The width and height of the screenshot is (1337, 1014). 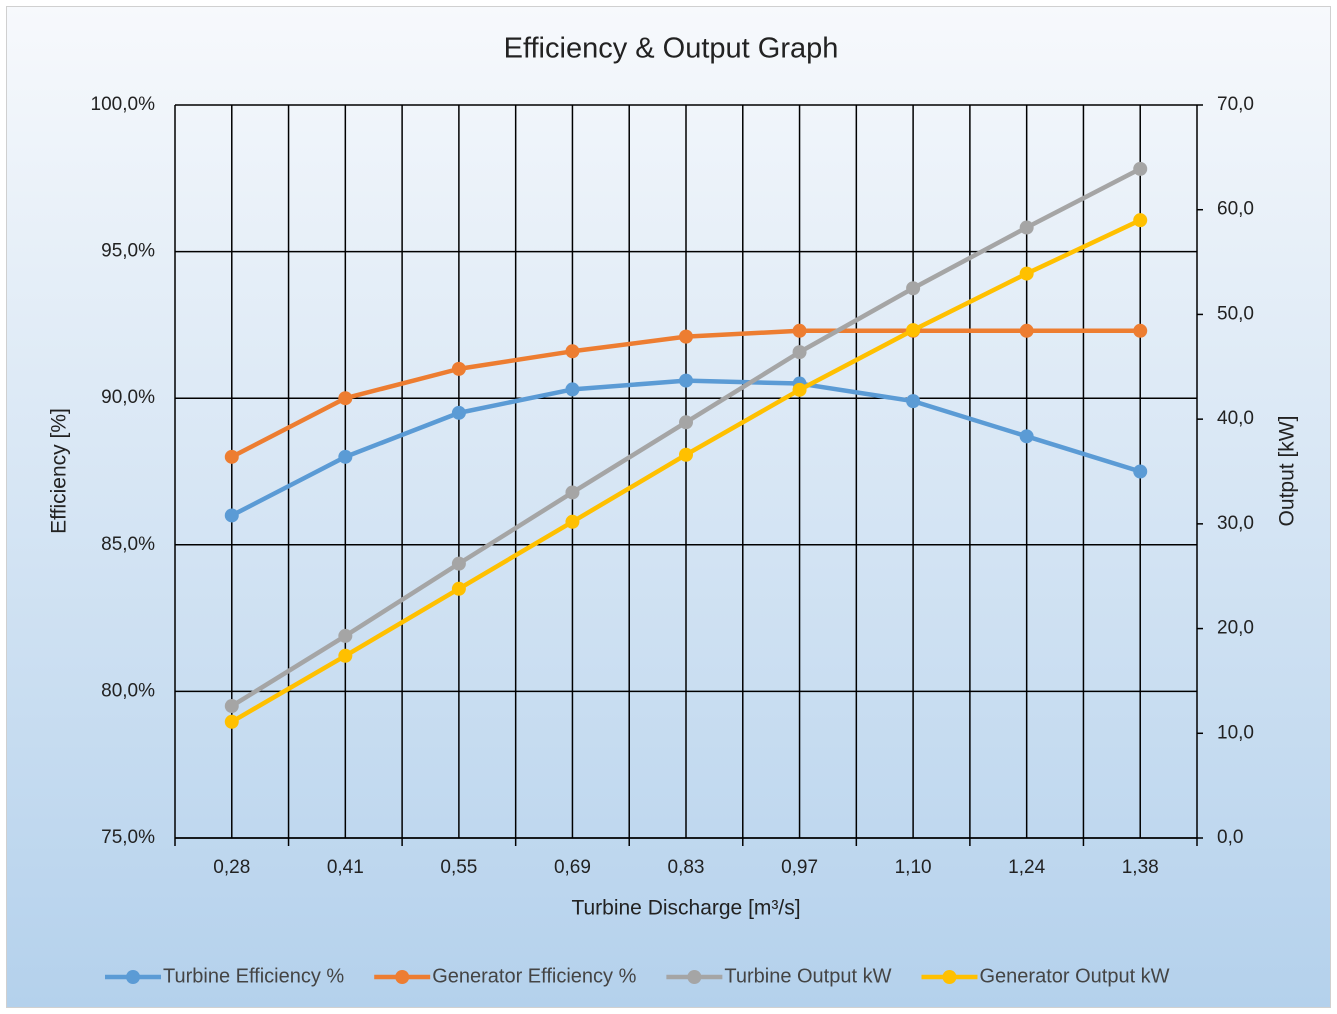 What do you see at coordinates (685, 908) in the screenshot?
I see `x-axis-title: Turbine Discharge [m³/s]` at bounding box center [685, 908].